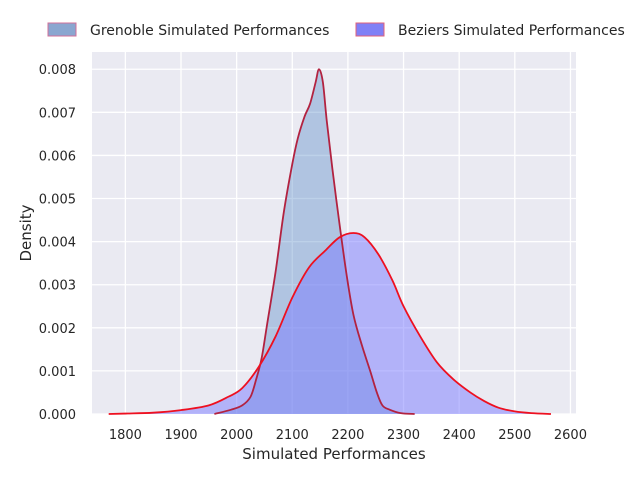 The width and height of the screenshot is (640, 480). I want to click on x-tick-label: 1800, so click(125, 435).